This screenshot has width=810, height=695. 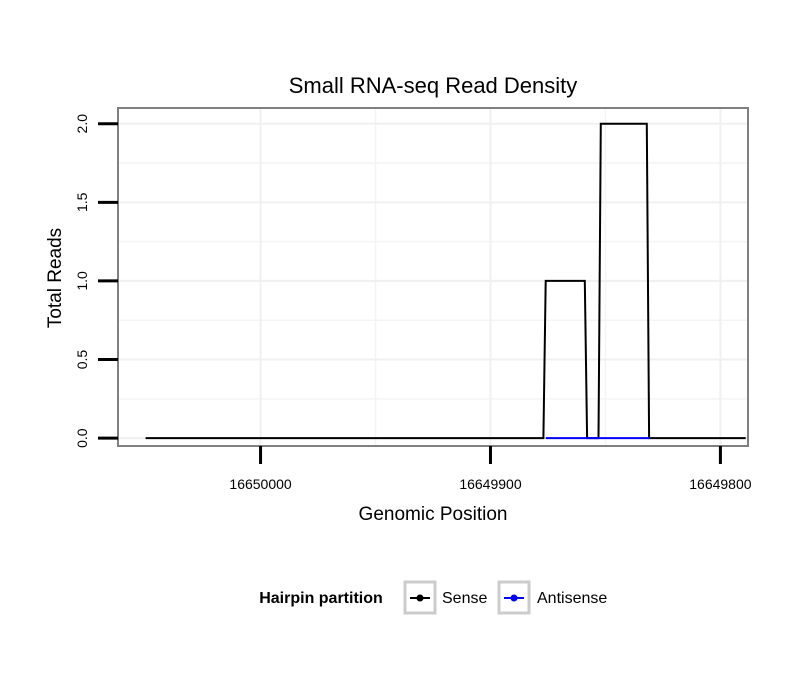 I want to click on x-axis-label: Genomic Position, so click(x=433, y=514).